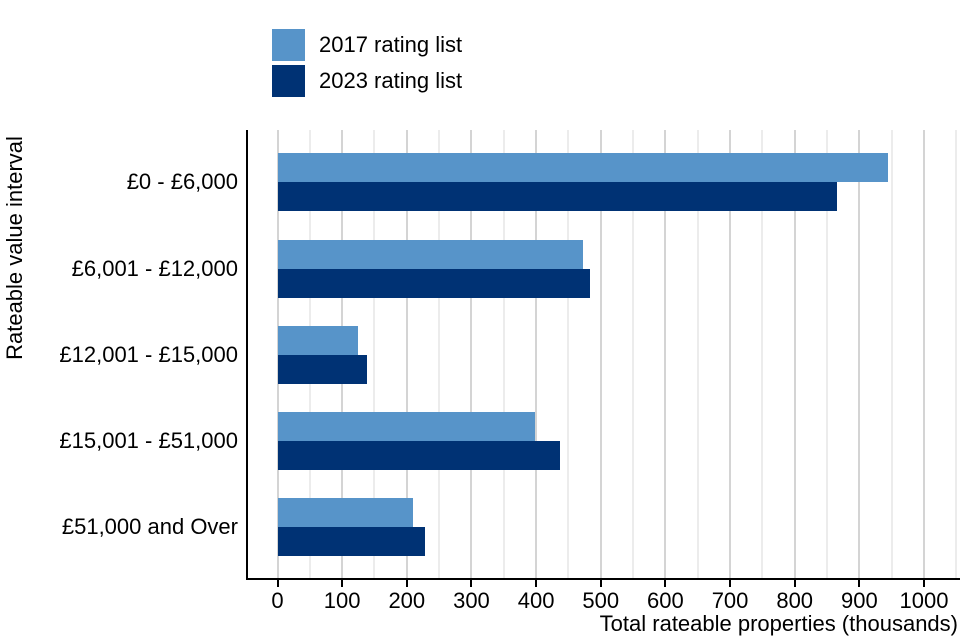 This screenshot has width=960, height=640. I want to click on category-label: £12,001 - £15,000, so click(148, 354).